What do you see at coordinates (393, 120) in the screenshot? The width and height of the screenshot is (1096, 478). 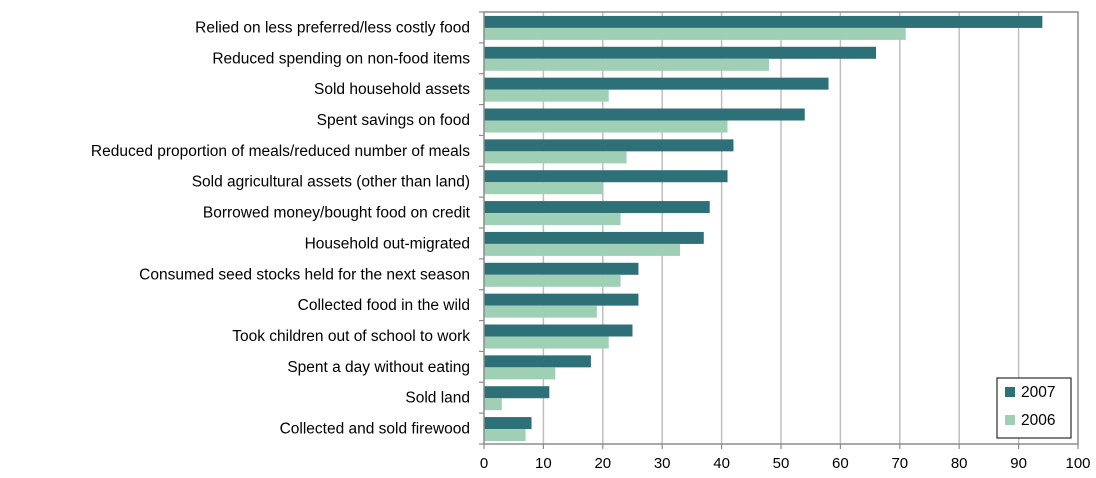 I see `category-label: Spent savings on food` at bounding box center [393, 120].